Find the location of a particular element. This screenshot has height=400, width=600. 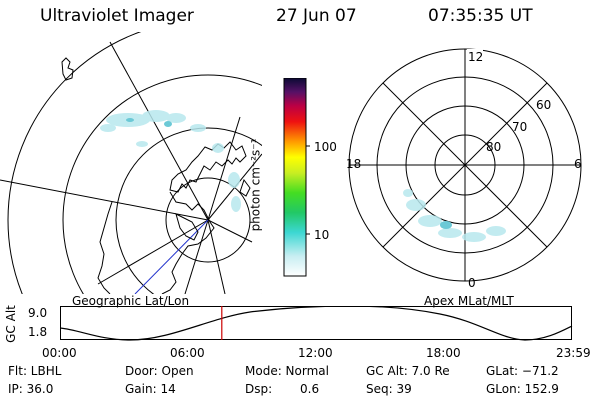

mlt-label-18: 18 is located at coordinates (353, 164).